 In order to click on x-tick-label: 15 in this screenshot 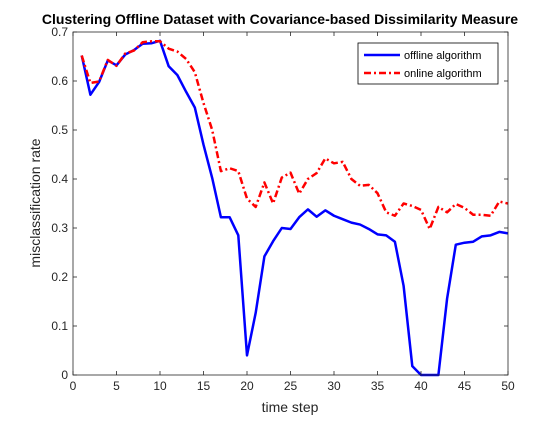, I will do `click(204, 386)`.